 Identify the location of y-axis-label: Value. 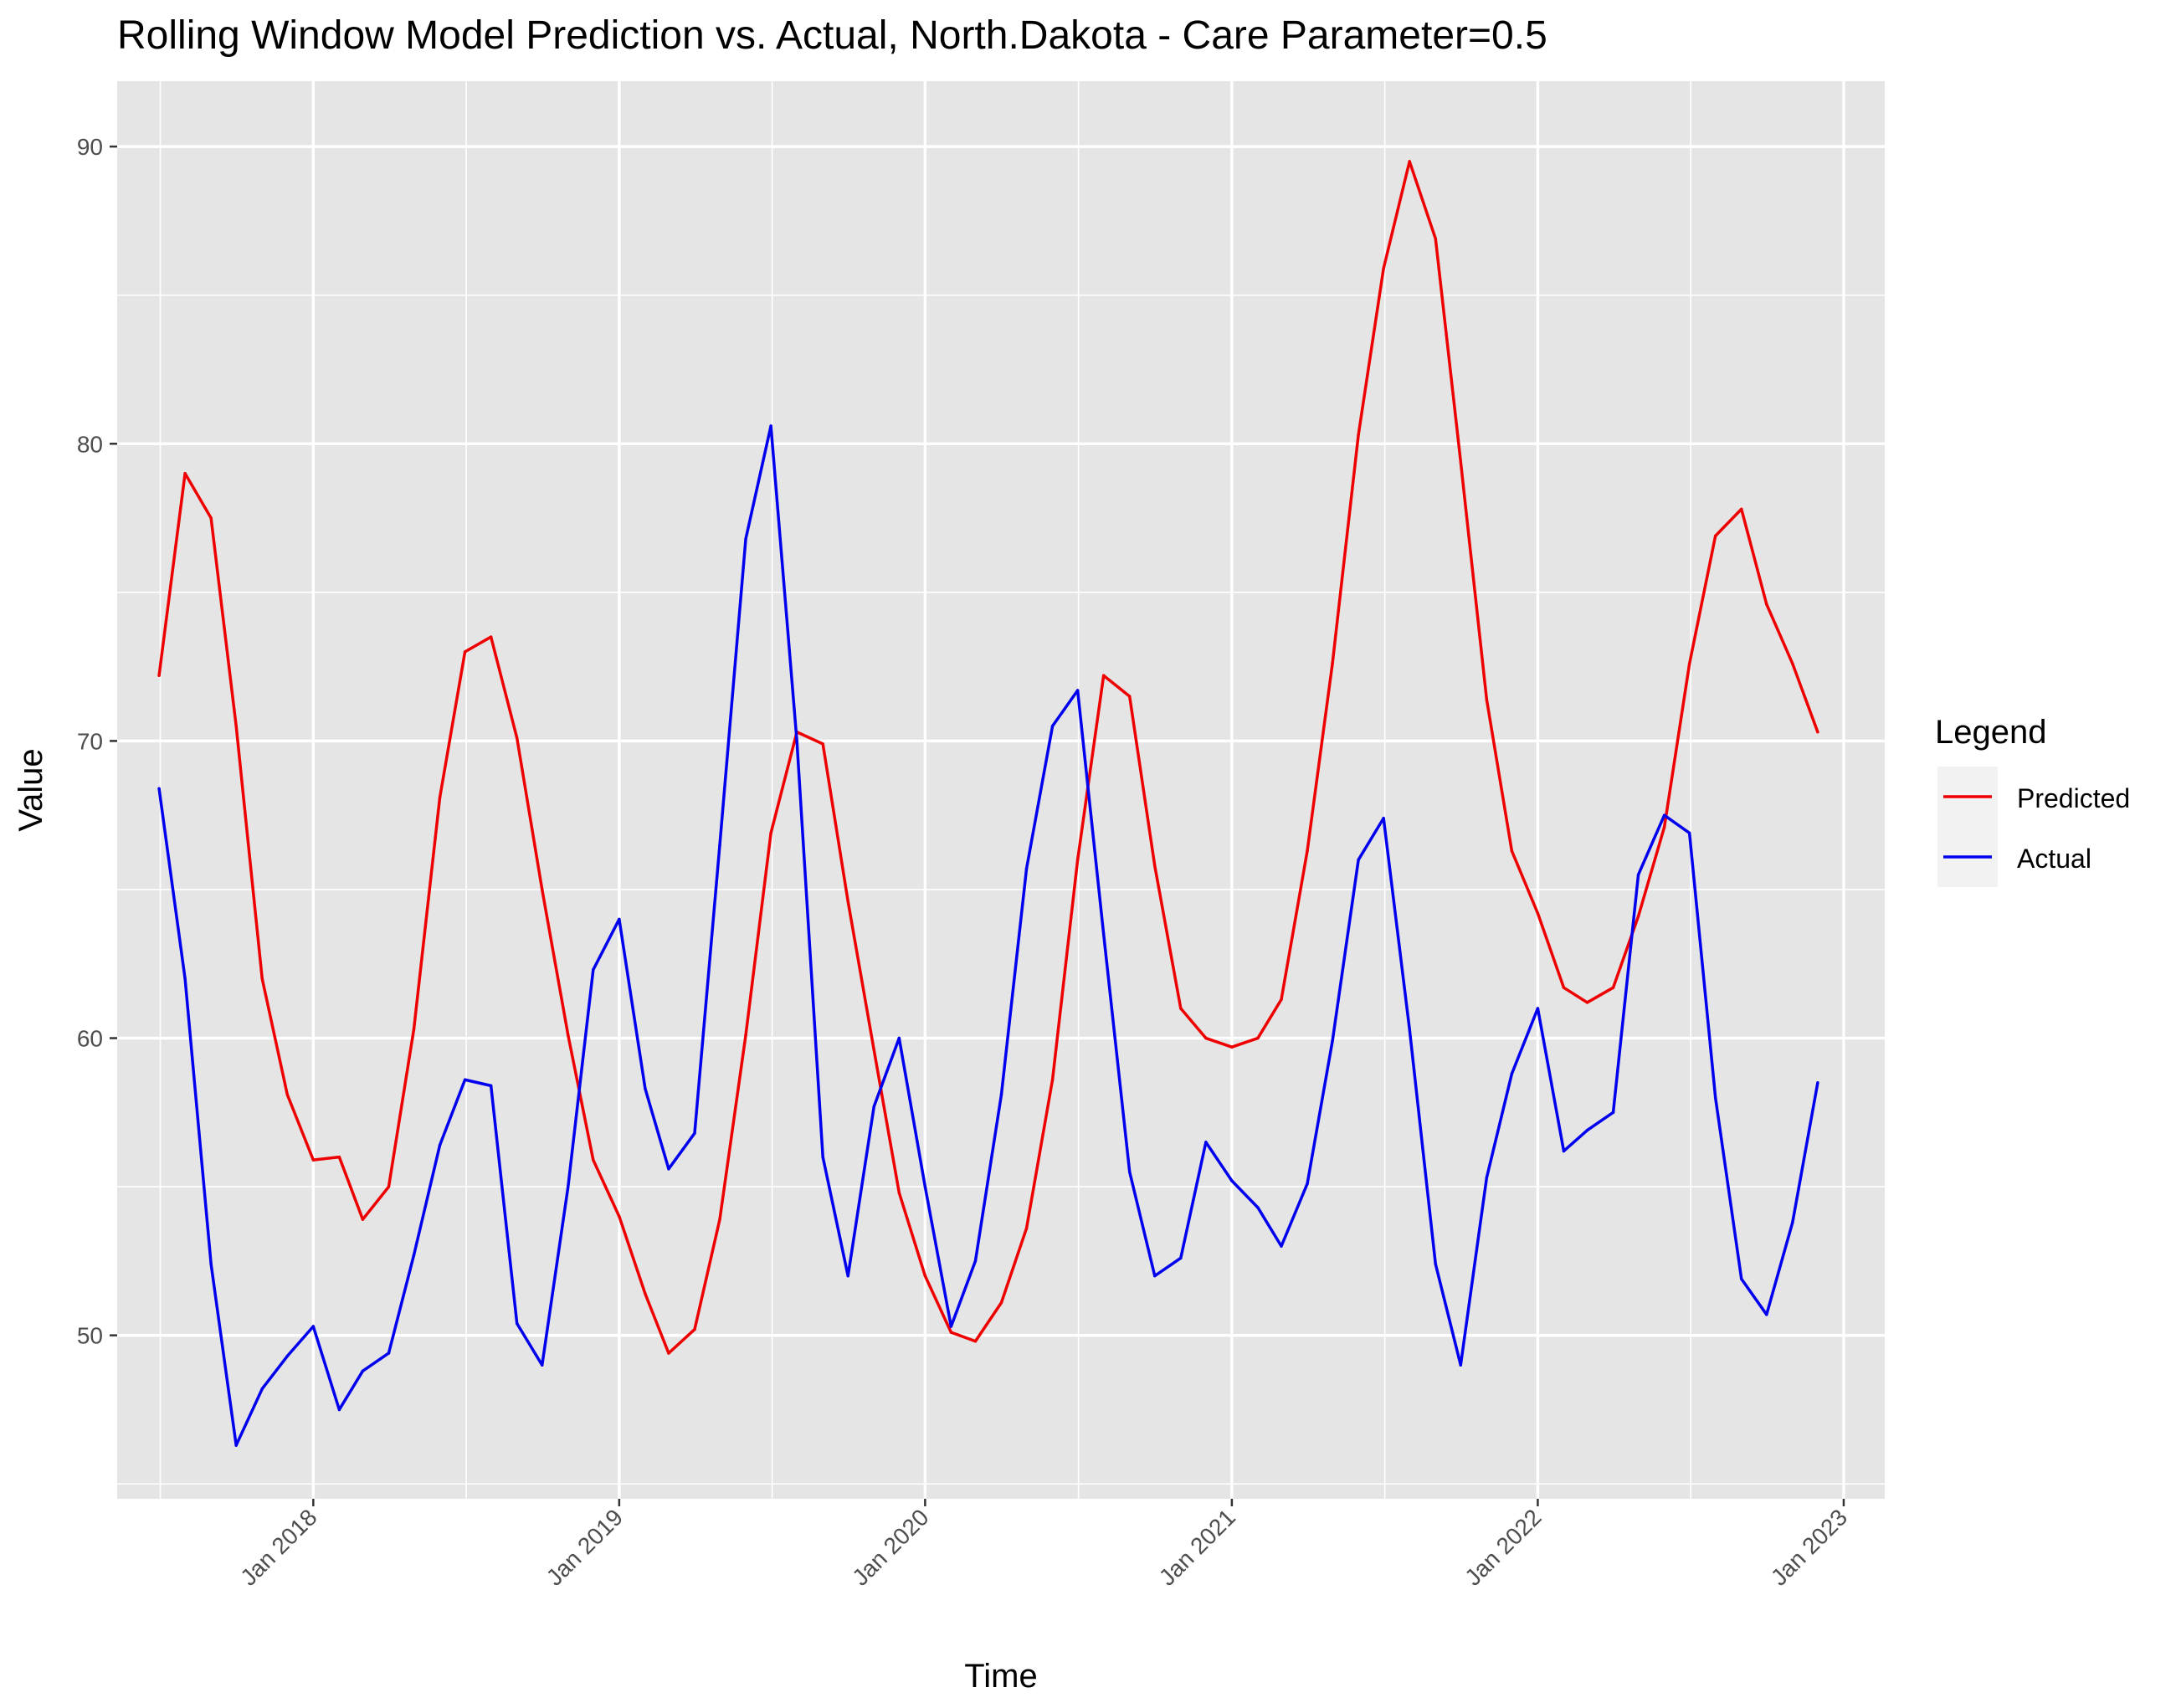
(31, 789).